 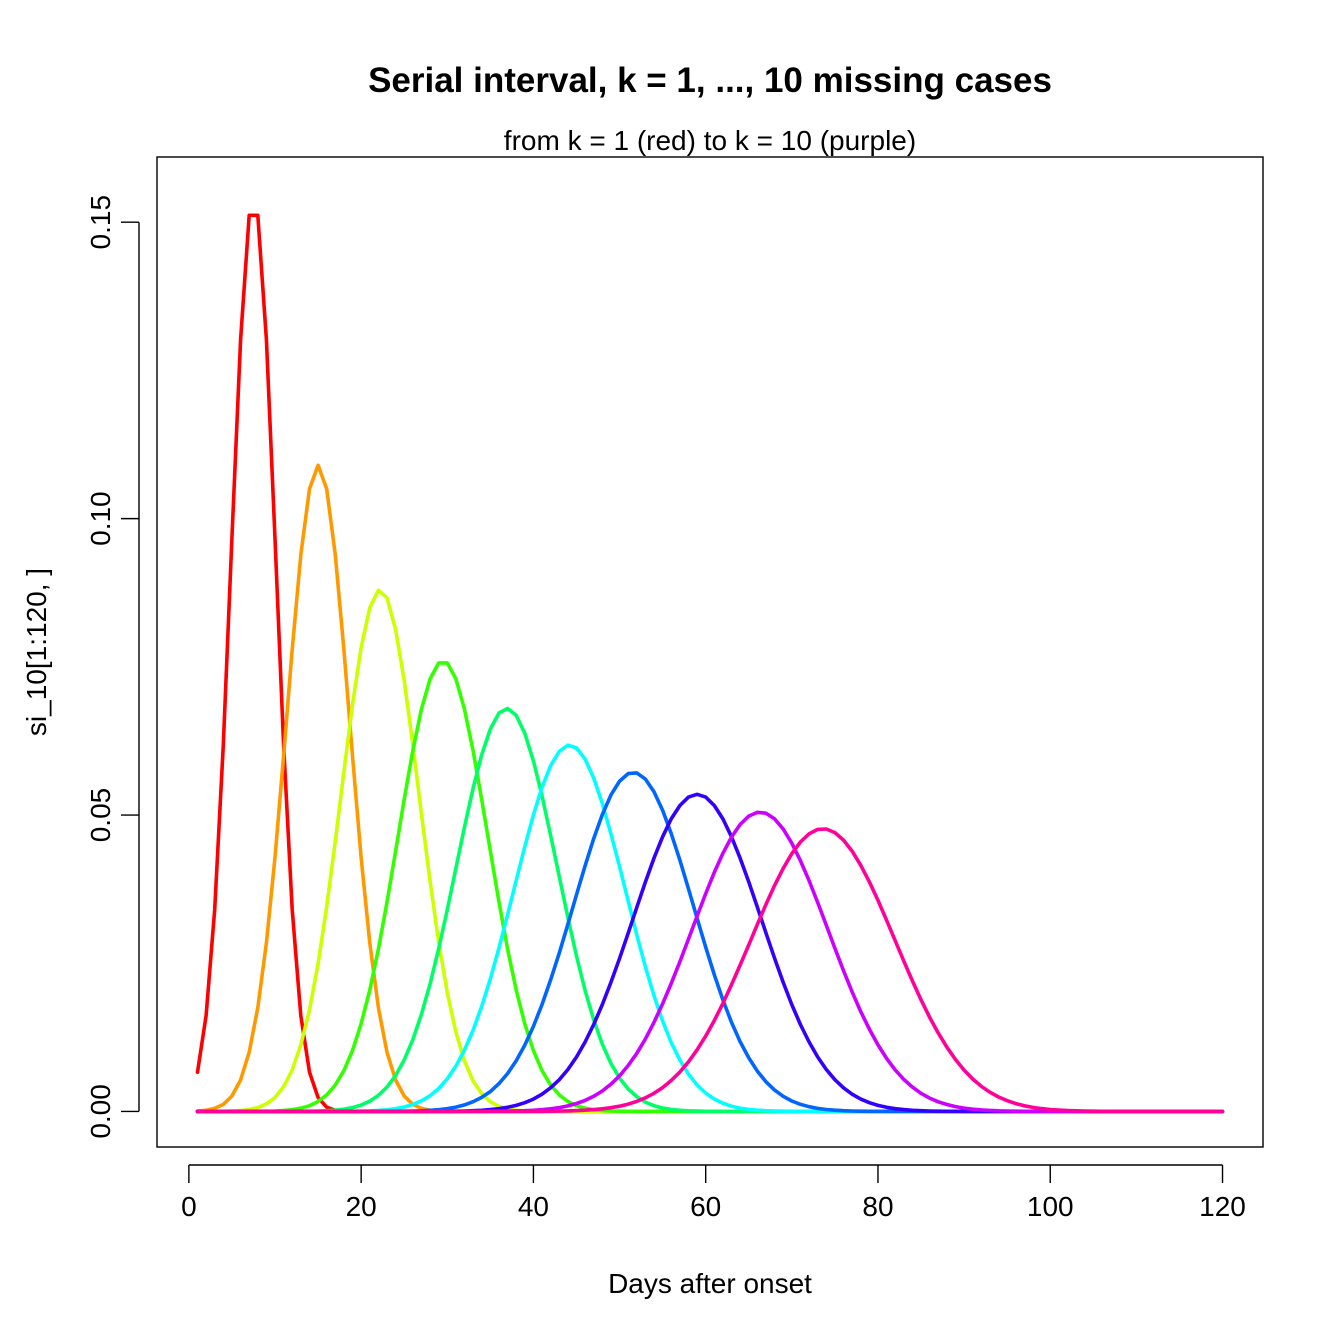 I want to click on chart-subtitle: from k = 1 (red) to k = 10 (purple), so click(x=710, y=140).